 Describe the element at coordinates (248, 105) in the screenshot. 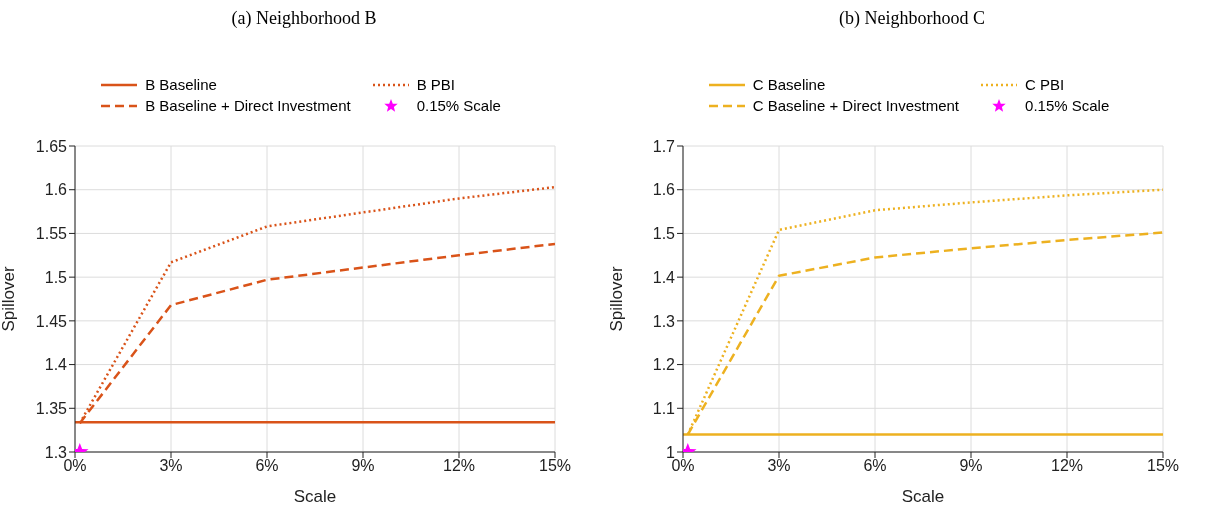

I see `legend-label: B Baseline + Direct Investment` at that location.